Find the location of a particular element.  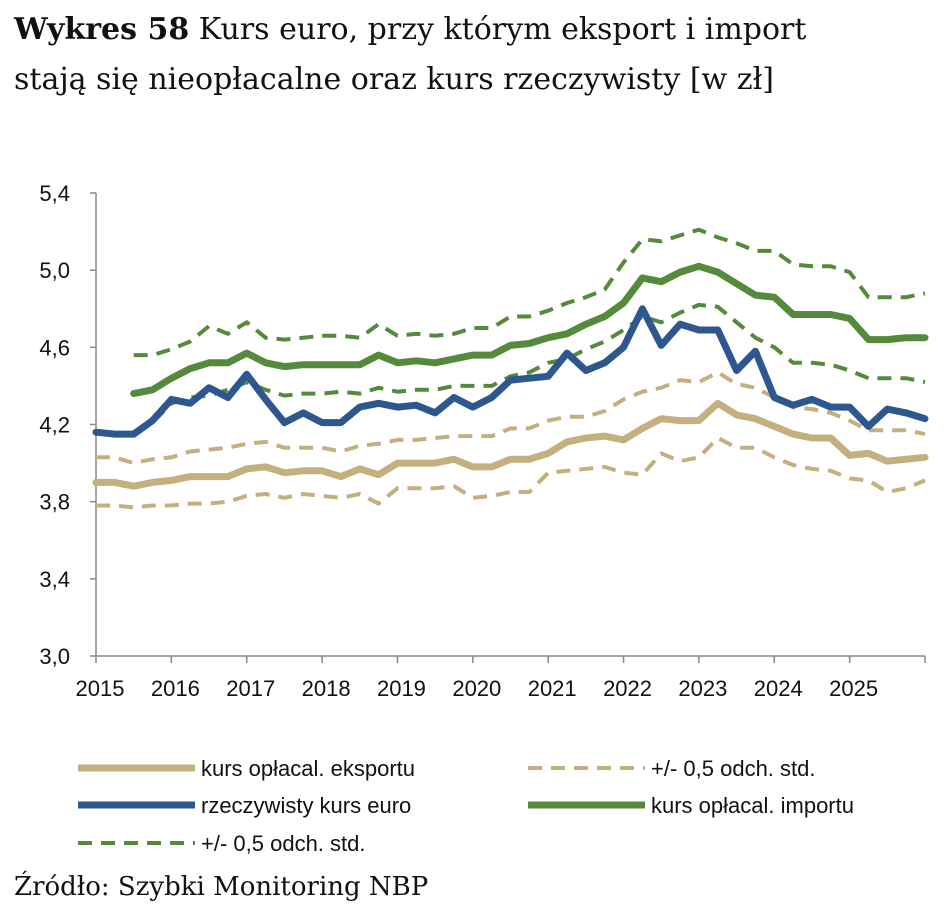

x-tick-label: 2024 is located at coordinates (778, 688).